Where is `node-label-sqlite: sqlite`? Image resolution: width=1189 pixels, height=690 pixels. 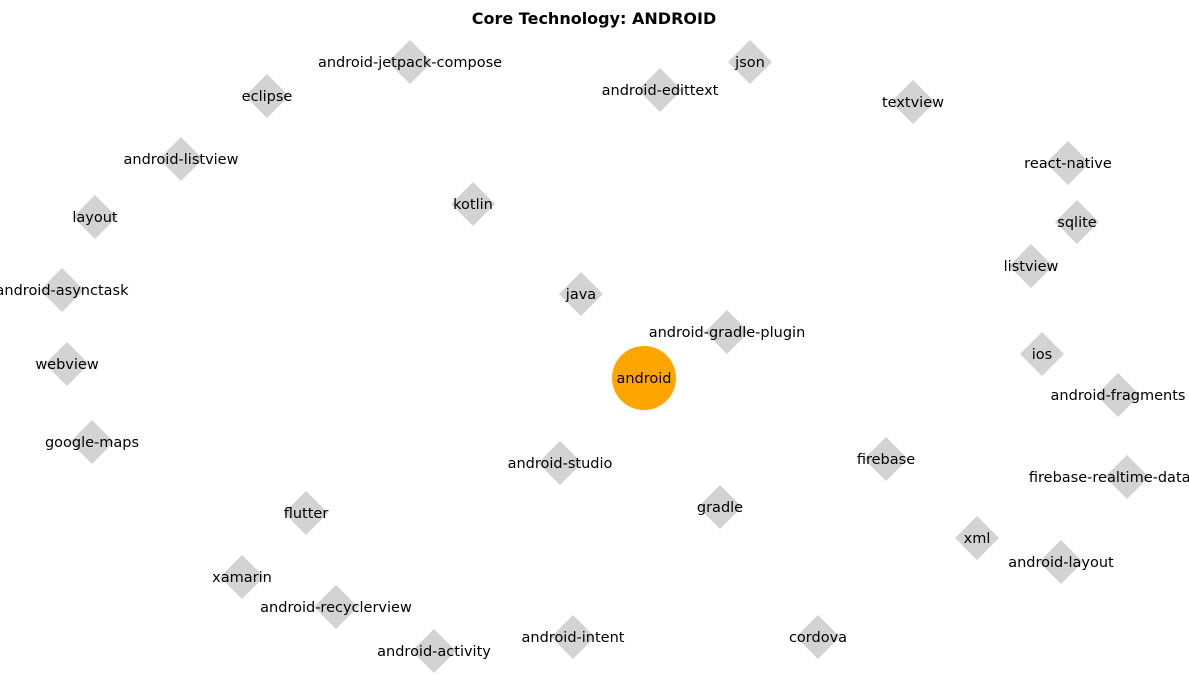 node-label-sqlite: sqlite is located at coordinates (1077, 223).